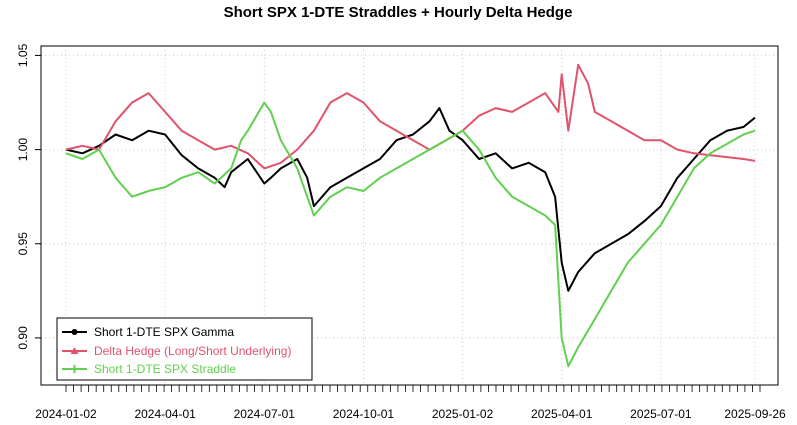 The width and height of the screenshot is (797, 425). I want to click on legend-marker-straddle, so click(74, 369).